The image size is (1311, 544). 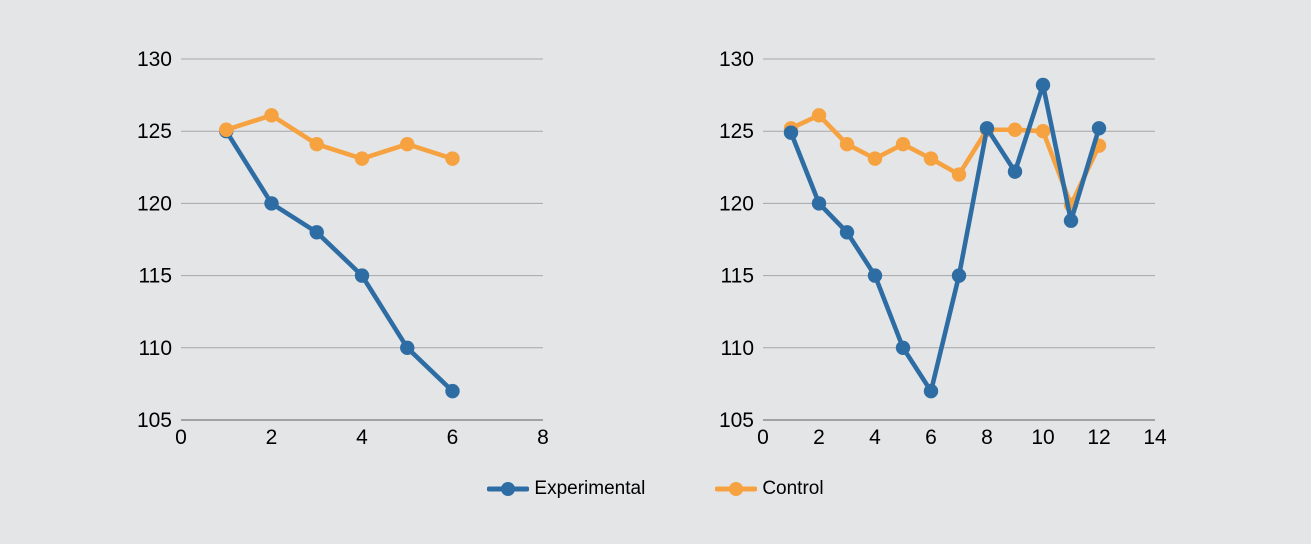 What do you see at coordinates (1098, 437) in the screenshot?
I see `x-tick-label: 12` at bounding box center [1098, 437].